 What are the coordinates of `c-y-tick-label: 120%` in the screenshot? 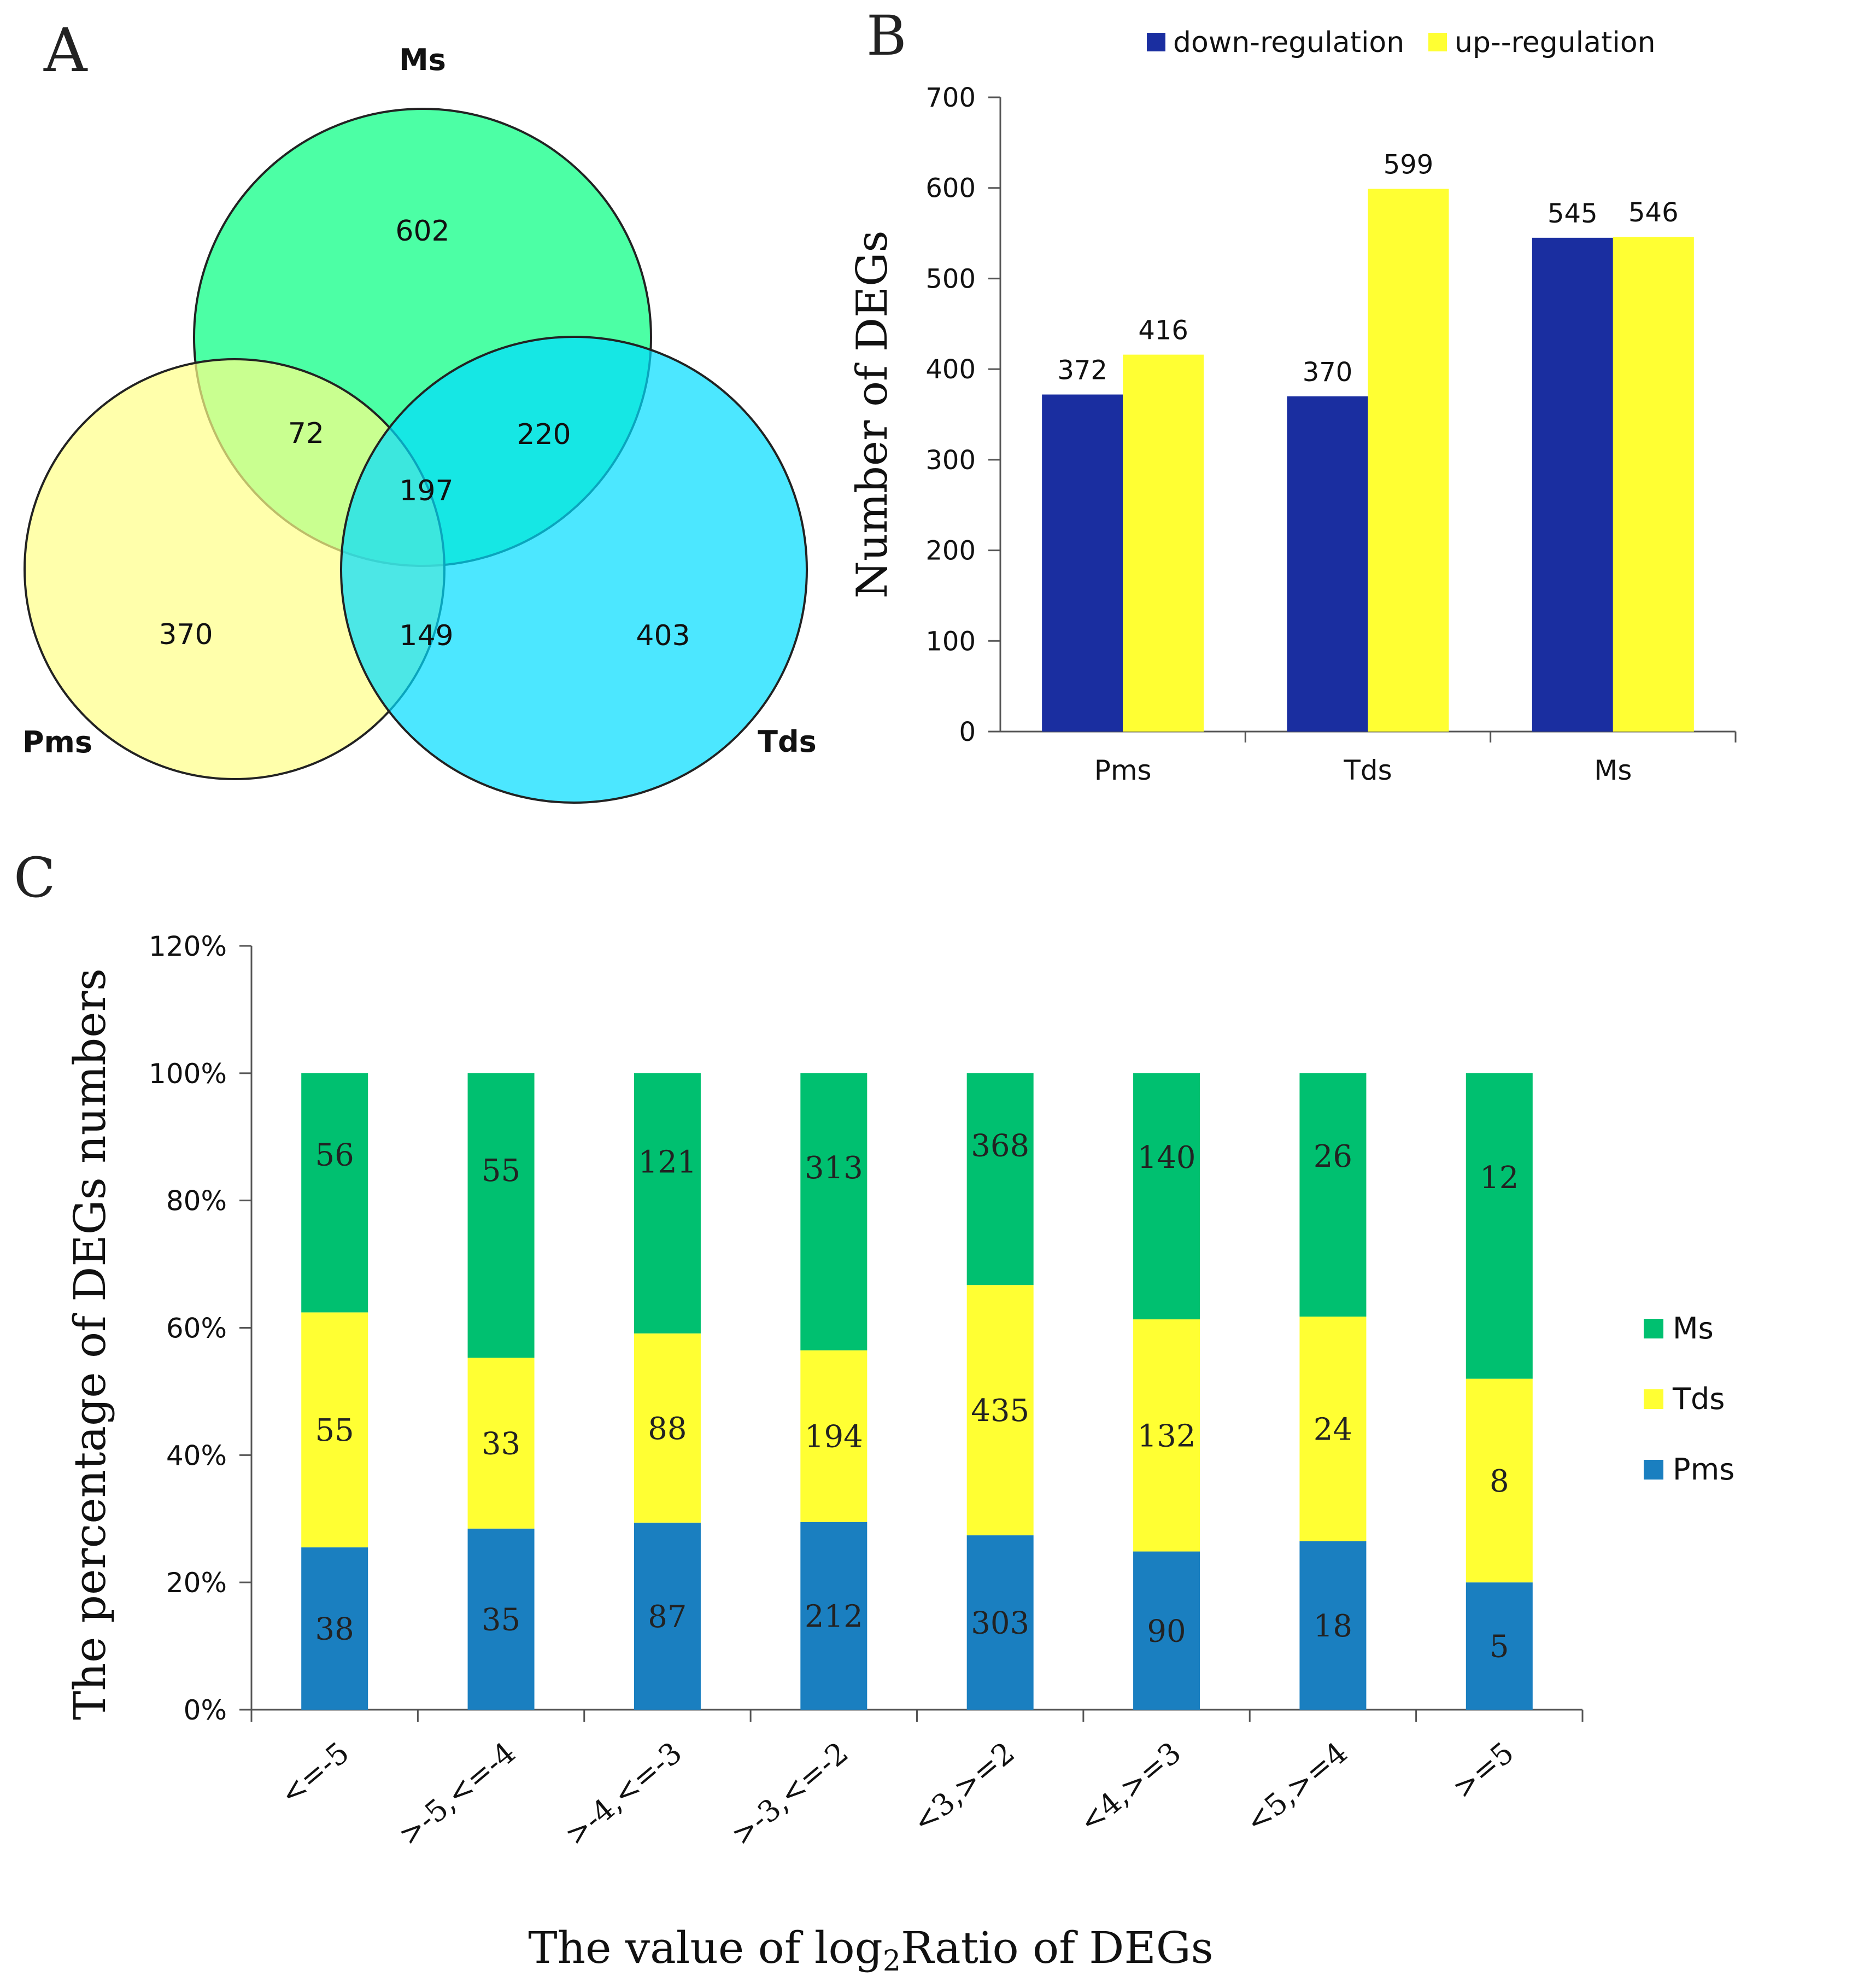 It's located at (188, 946).